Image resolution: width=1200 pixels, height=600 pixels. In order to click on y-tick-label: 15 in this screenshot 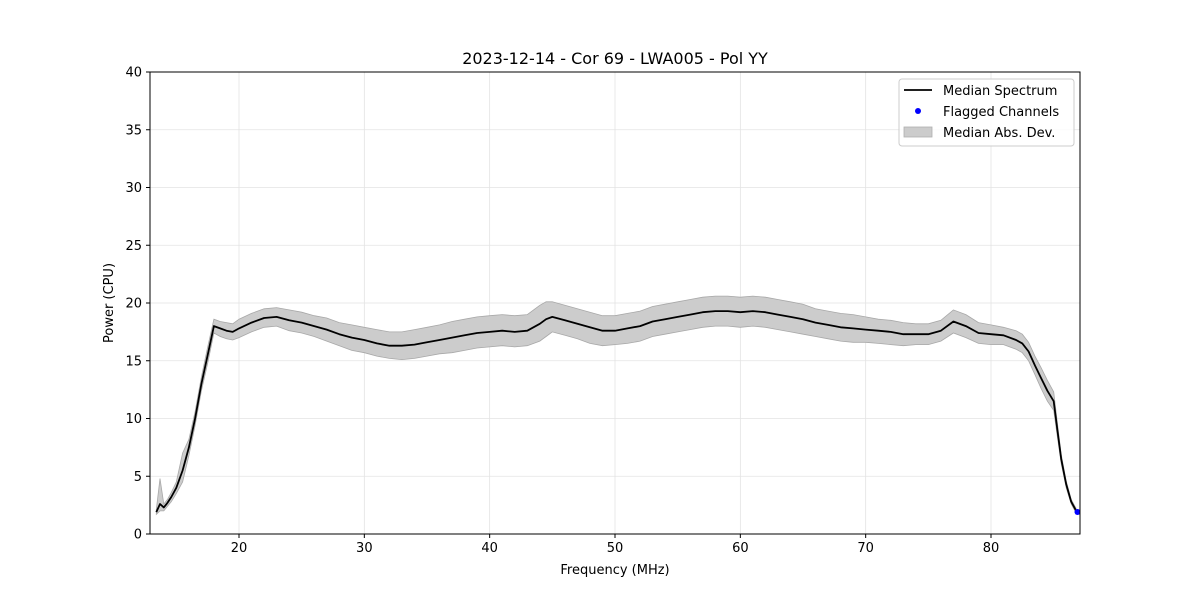, I will do `click(133, 361)`.